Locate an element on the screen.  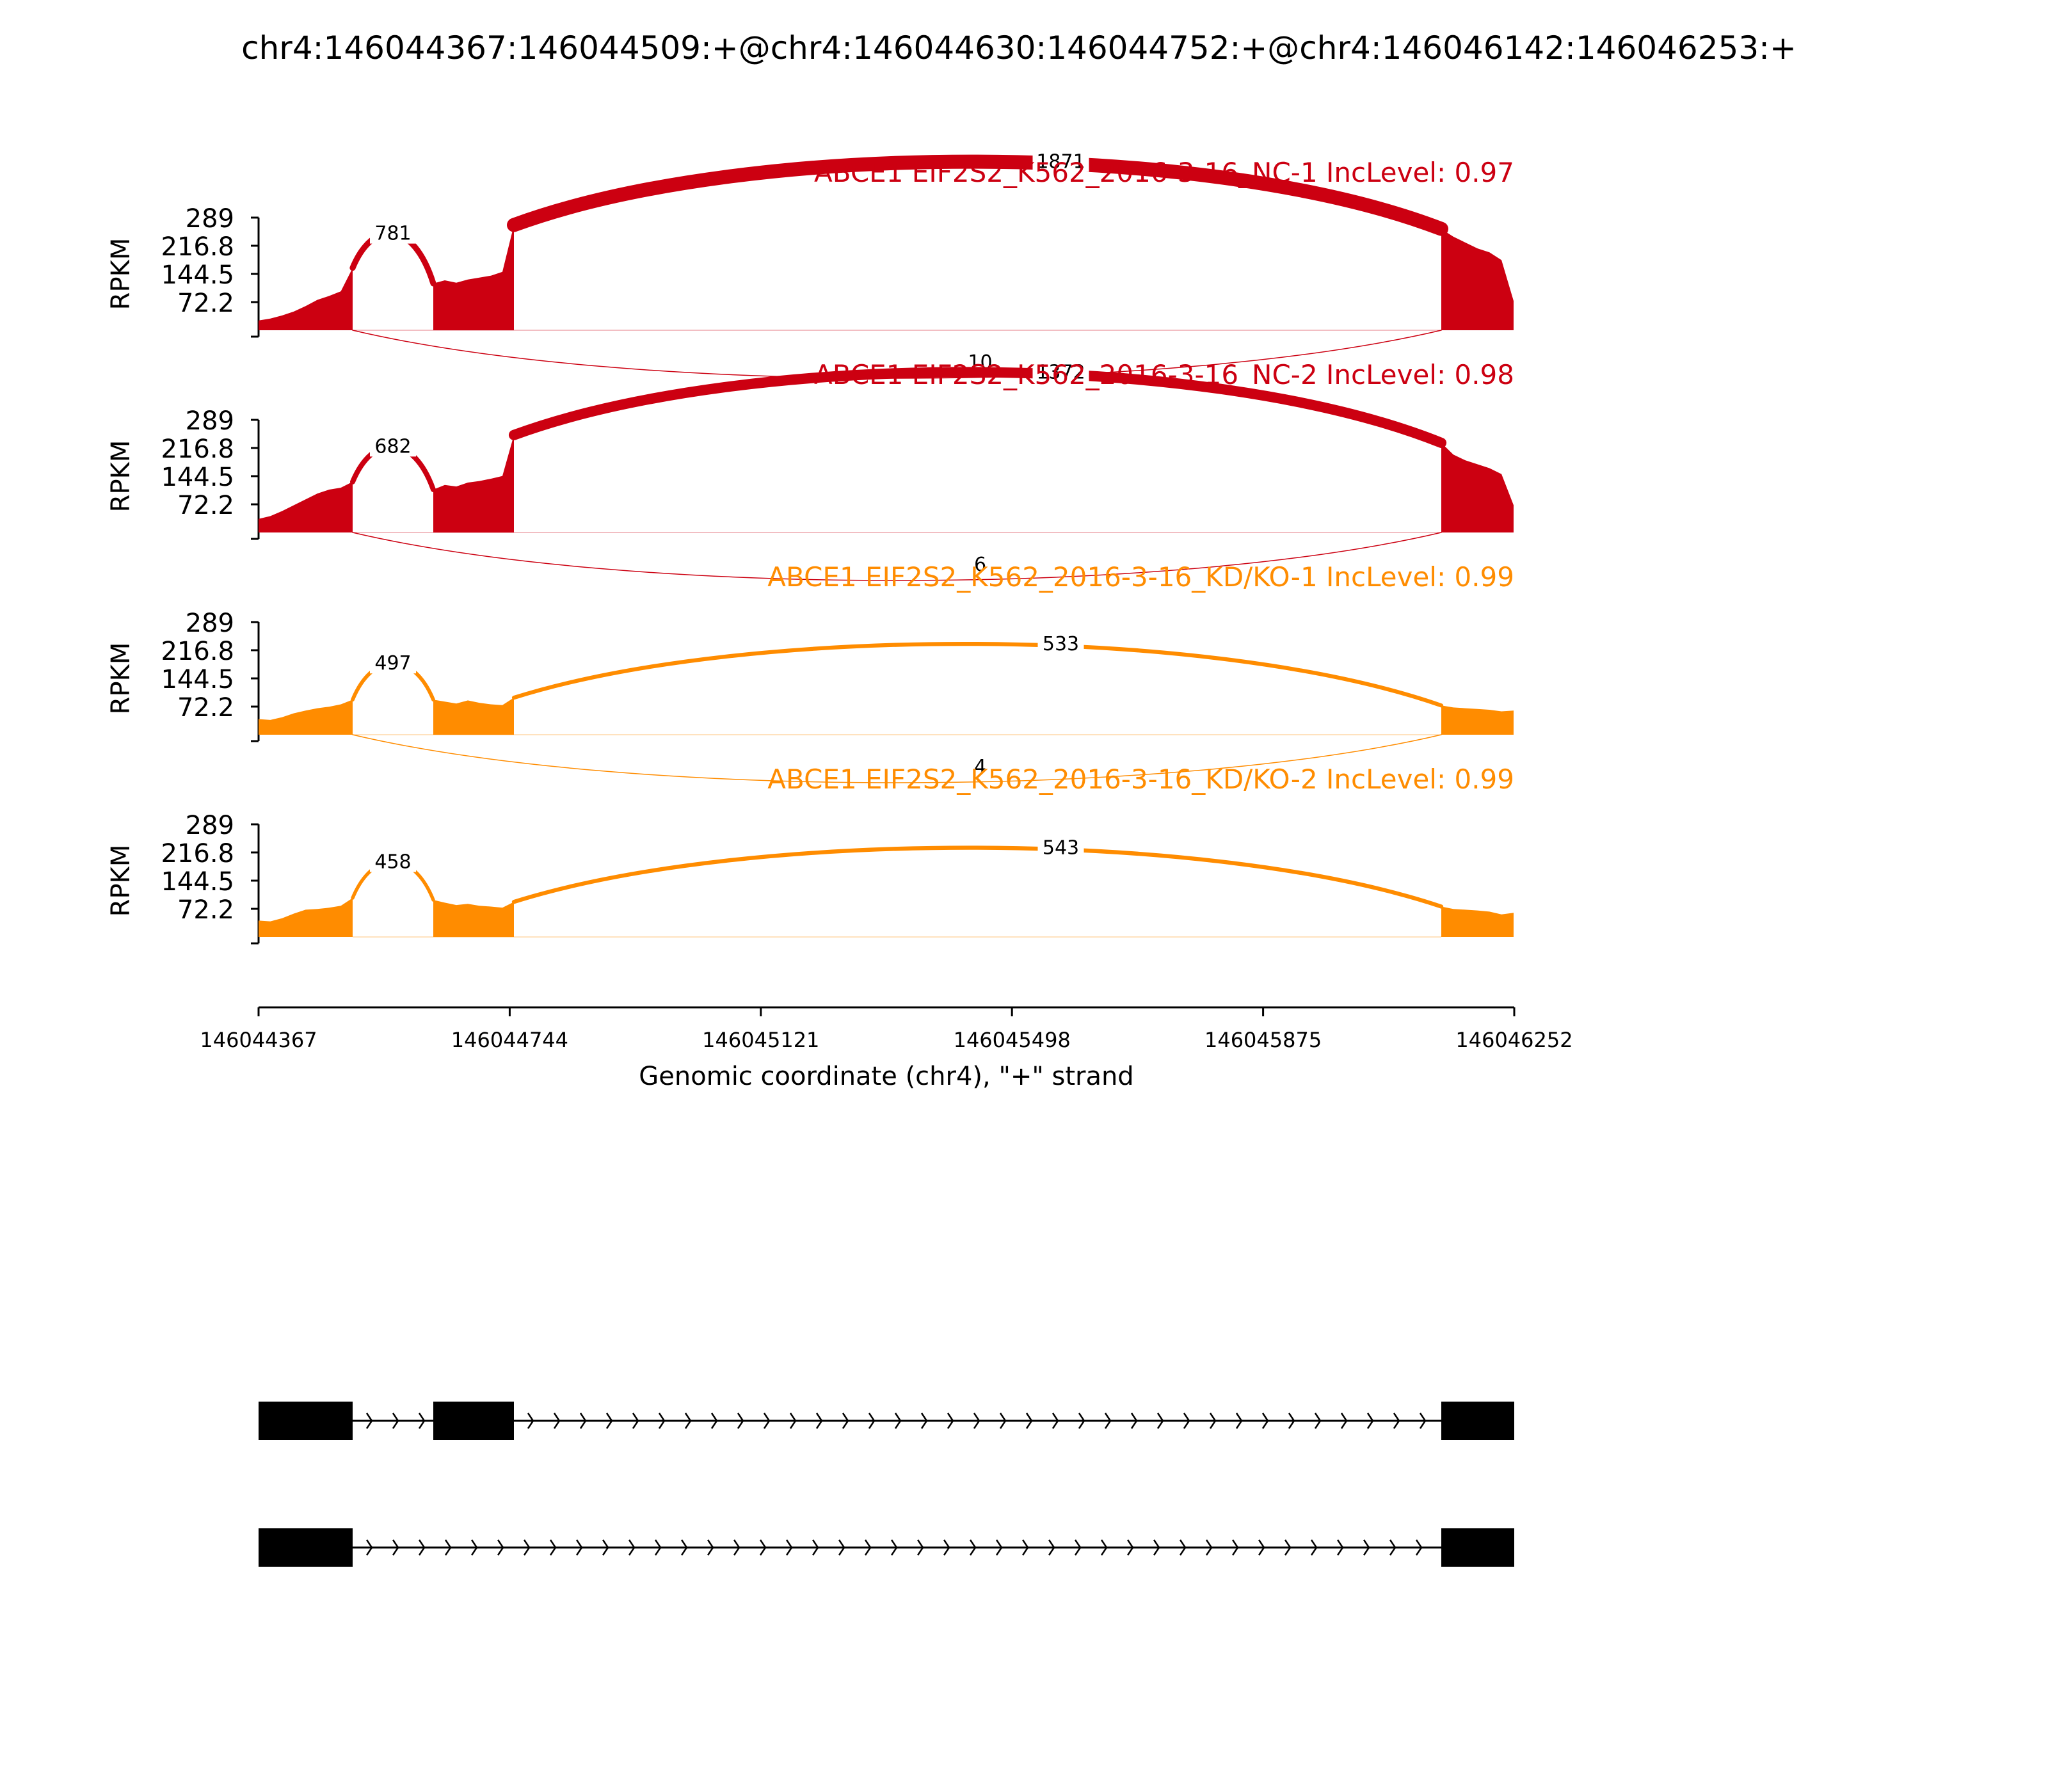
junction-count: 533 is located at coordinates (1061, 644).